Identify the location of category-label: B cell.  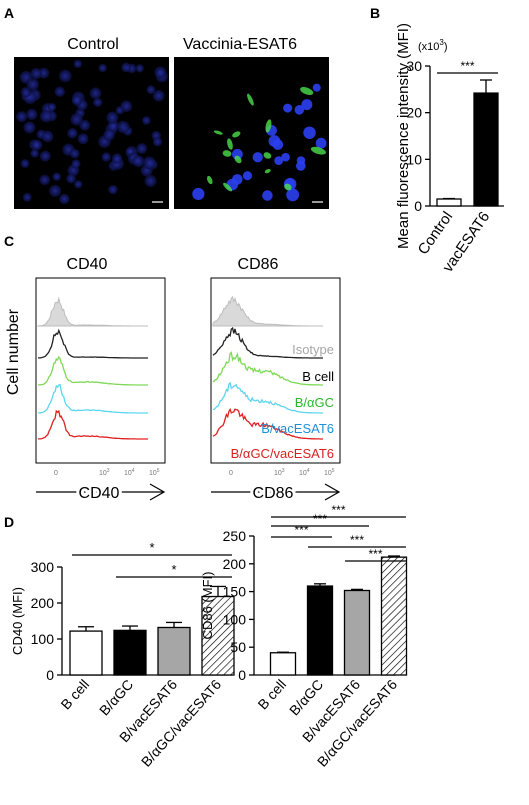
(74, 694).